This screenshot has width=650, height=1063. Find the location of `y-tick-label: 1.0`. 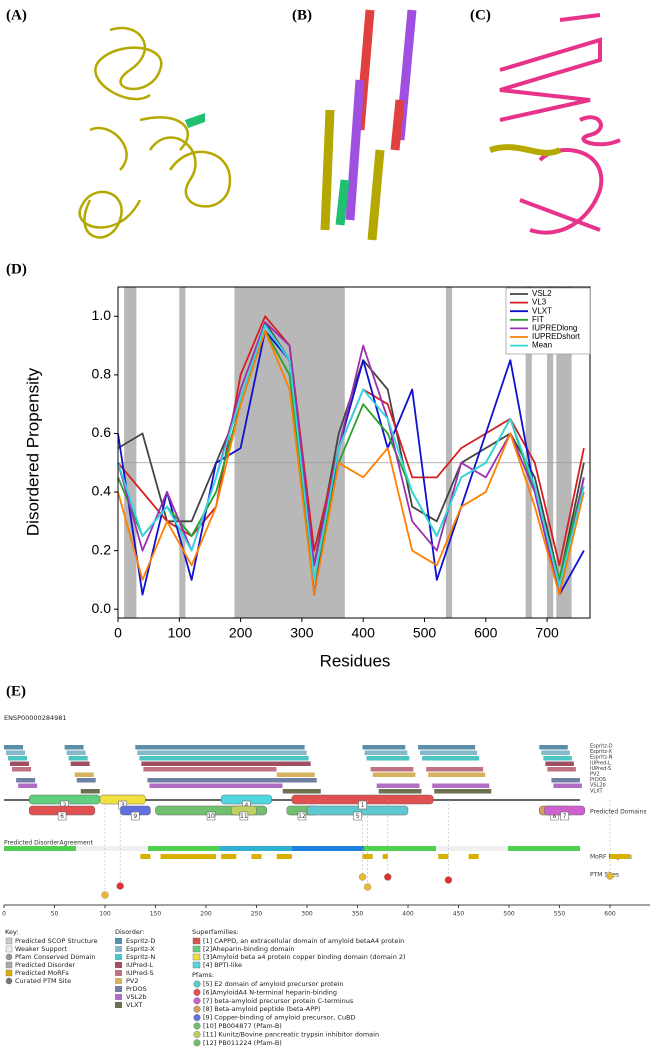

y-tick-label: 1.0 is located at coordinates (102, 315).